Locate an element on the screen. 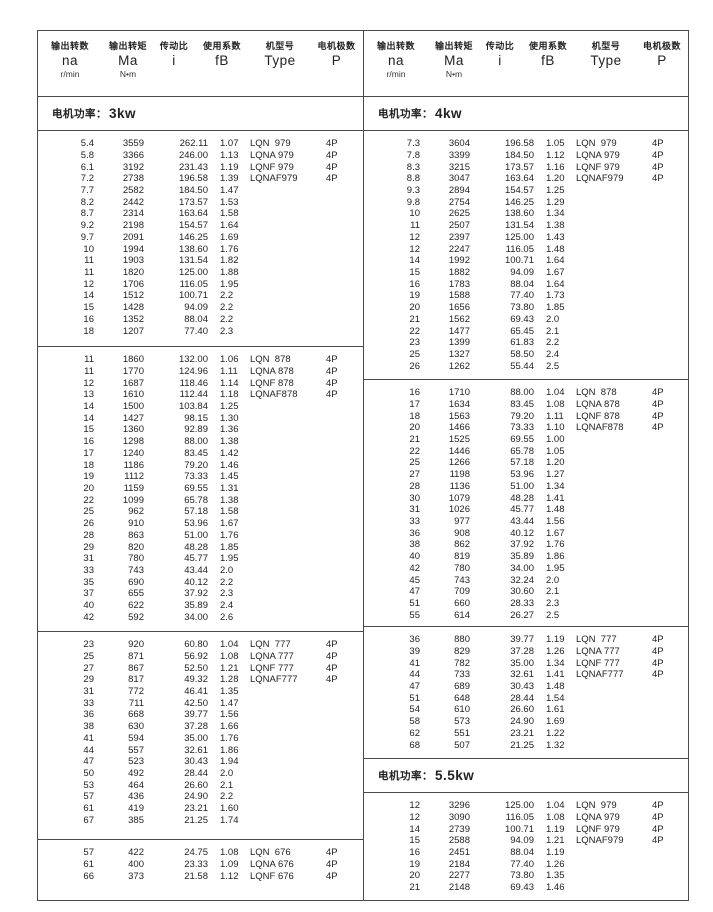  cell-na: 31 is located at coordinates (414, 510).